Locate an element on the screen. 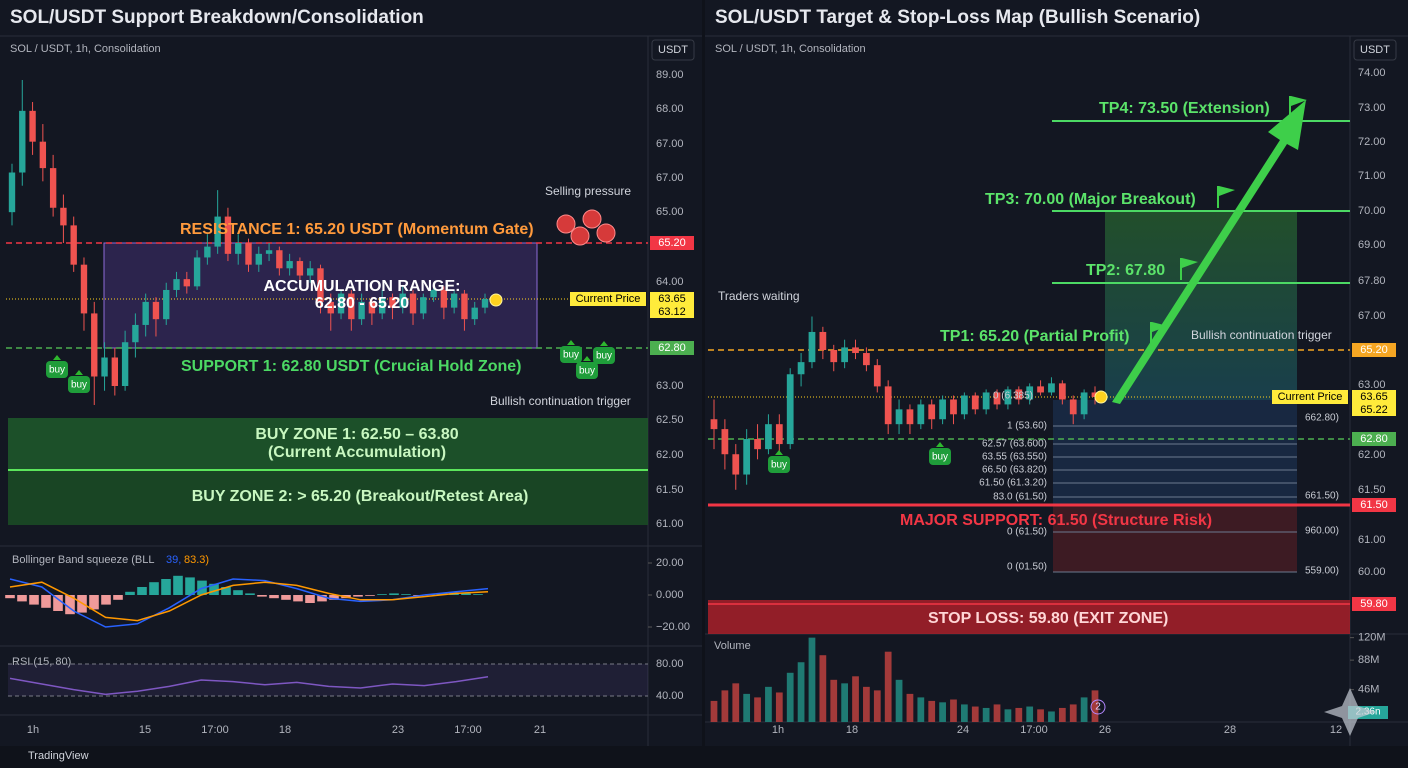 The width and height of the screenshot is (1408, 768). rsi-band is located at coordinates (328, 680).